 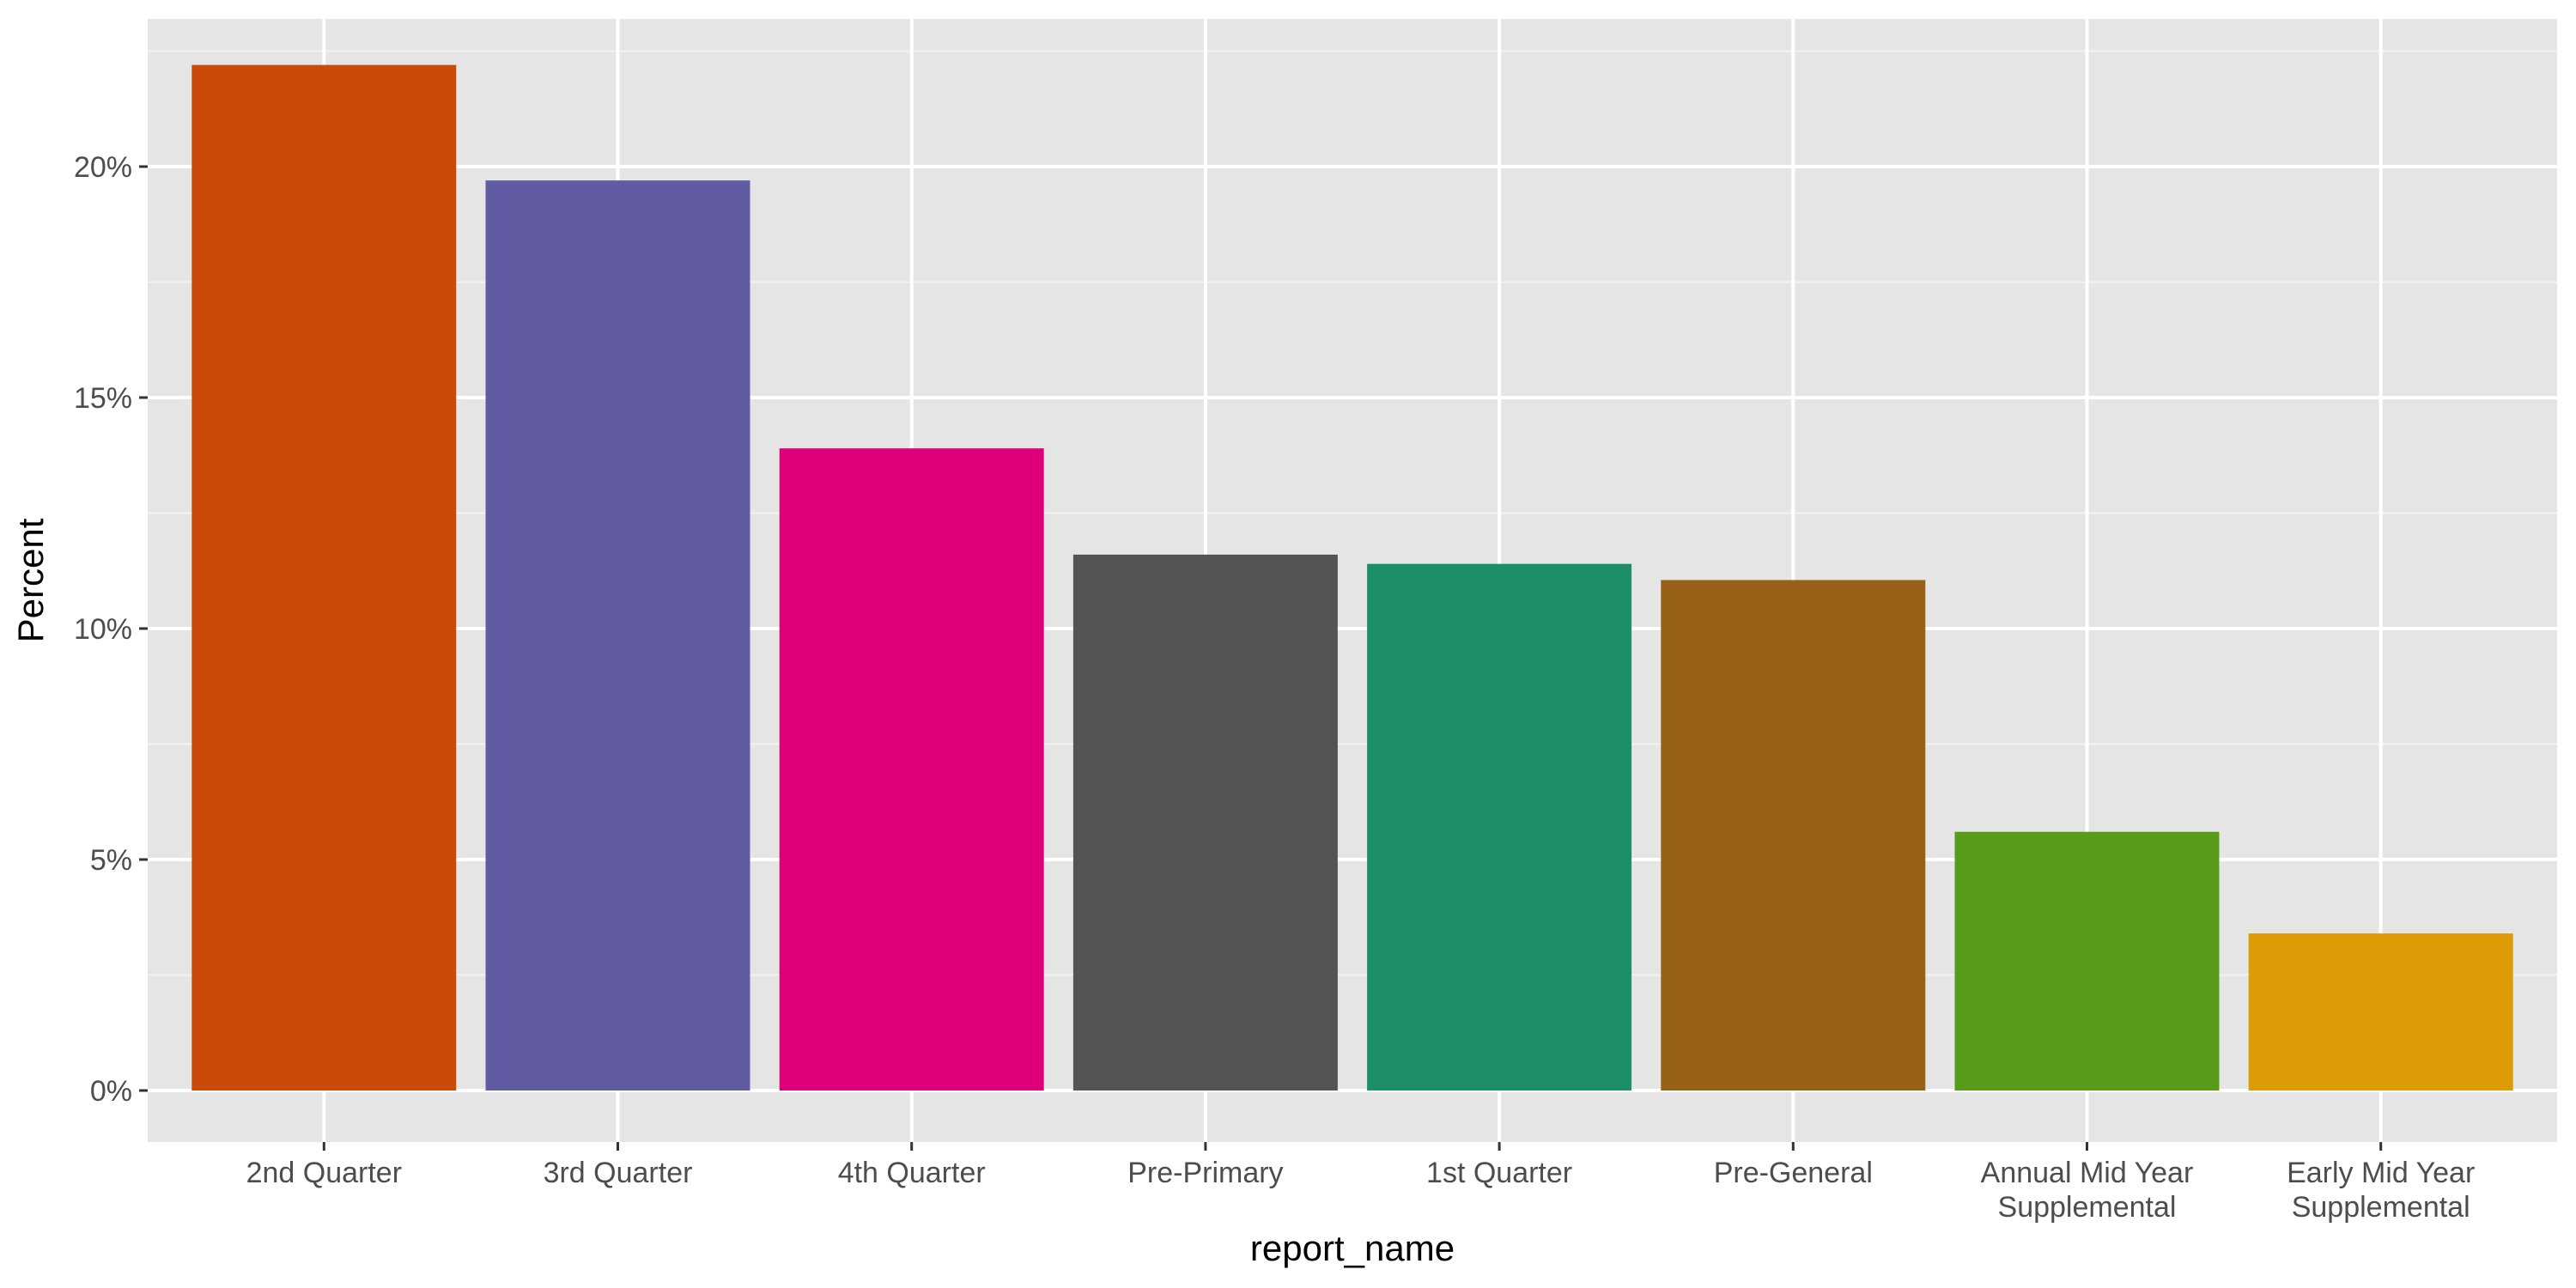 I want to click on x-tick-label-line: 2nd Quarter, so click(x=324, y=1173).